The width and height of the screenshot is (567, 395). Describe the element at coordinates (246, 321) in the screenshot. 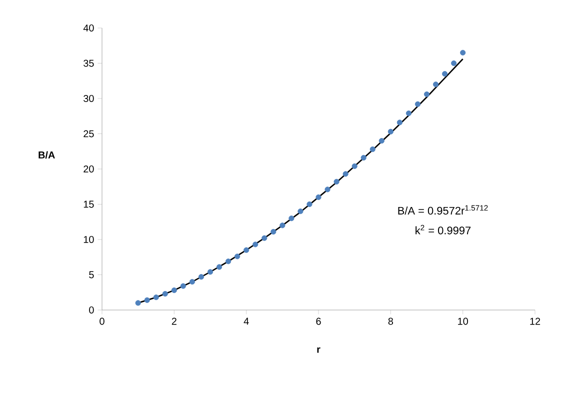

I see `x-tick-label: 4` at that location.